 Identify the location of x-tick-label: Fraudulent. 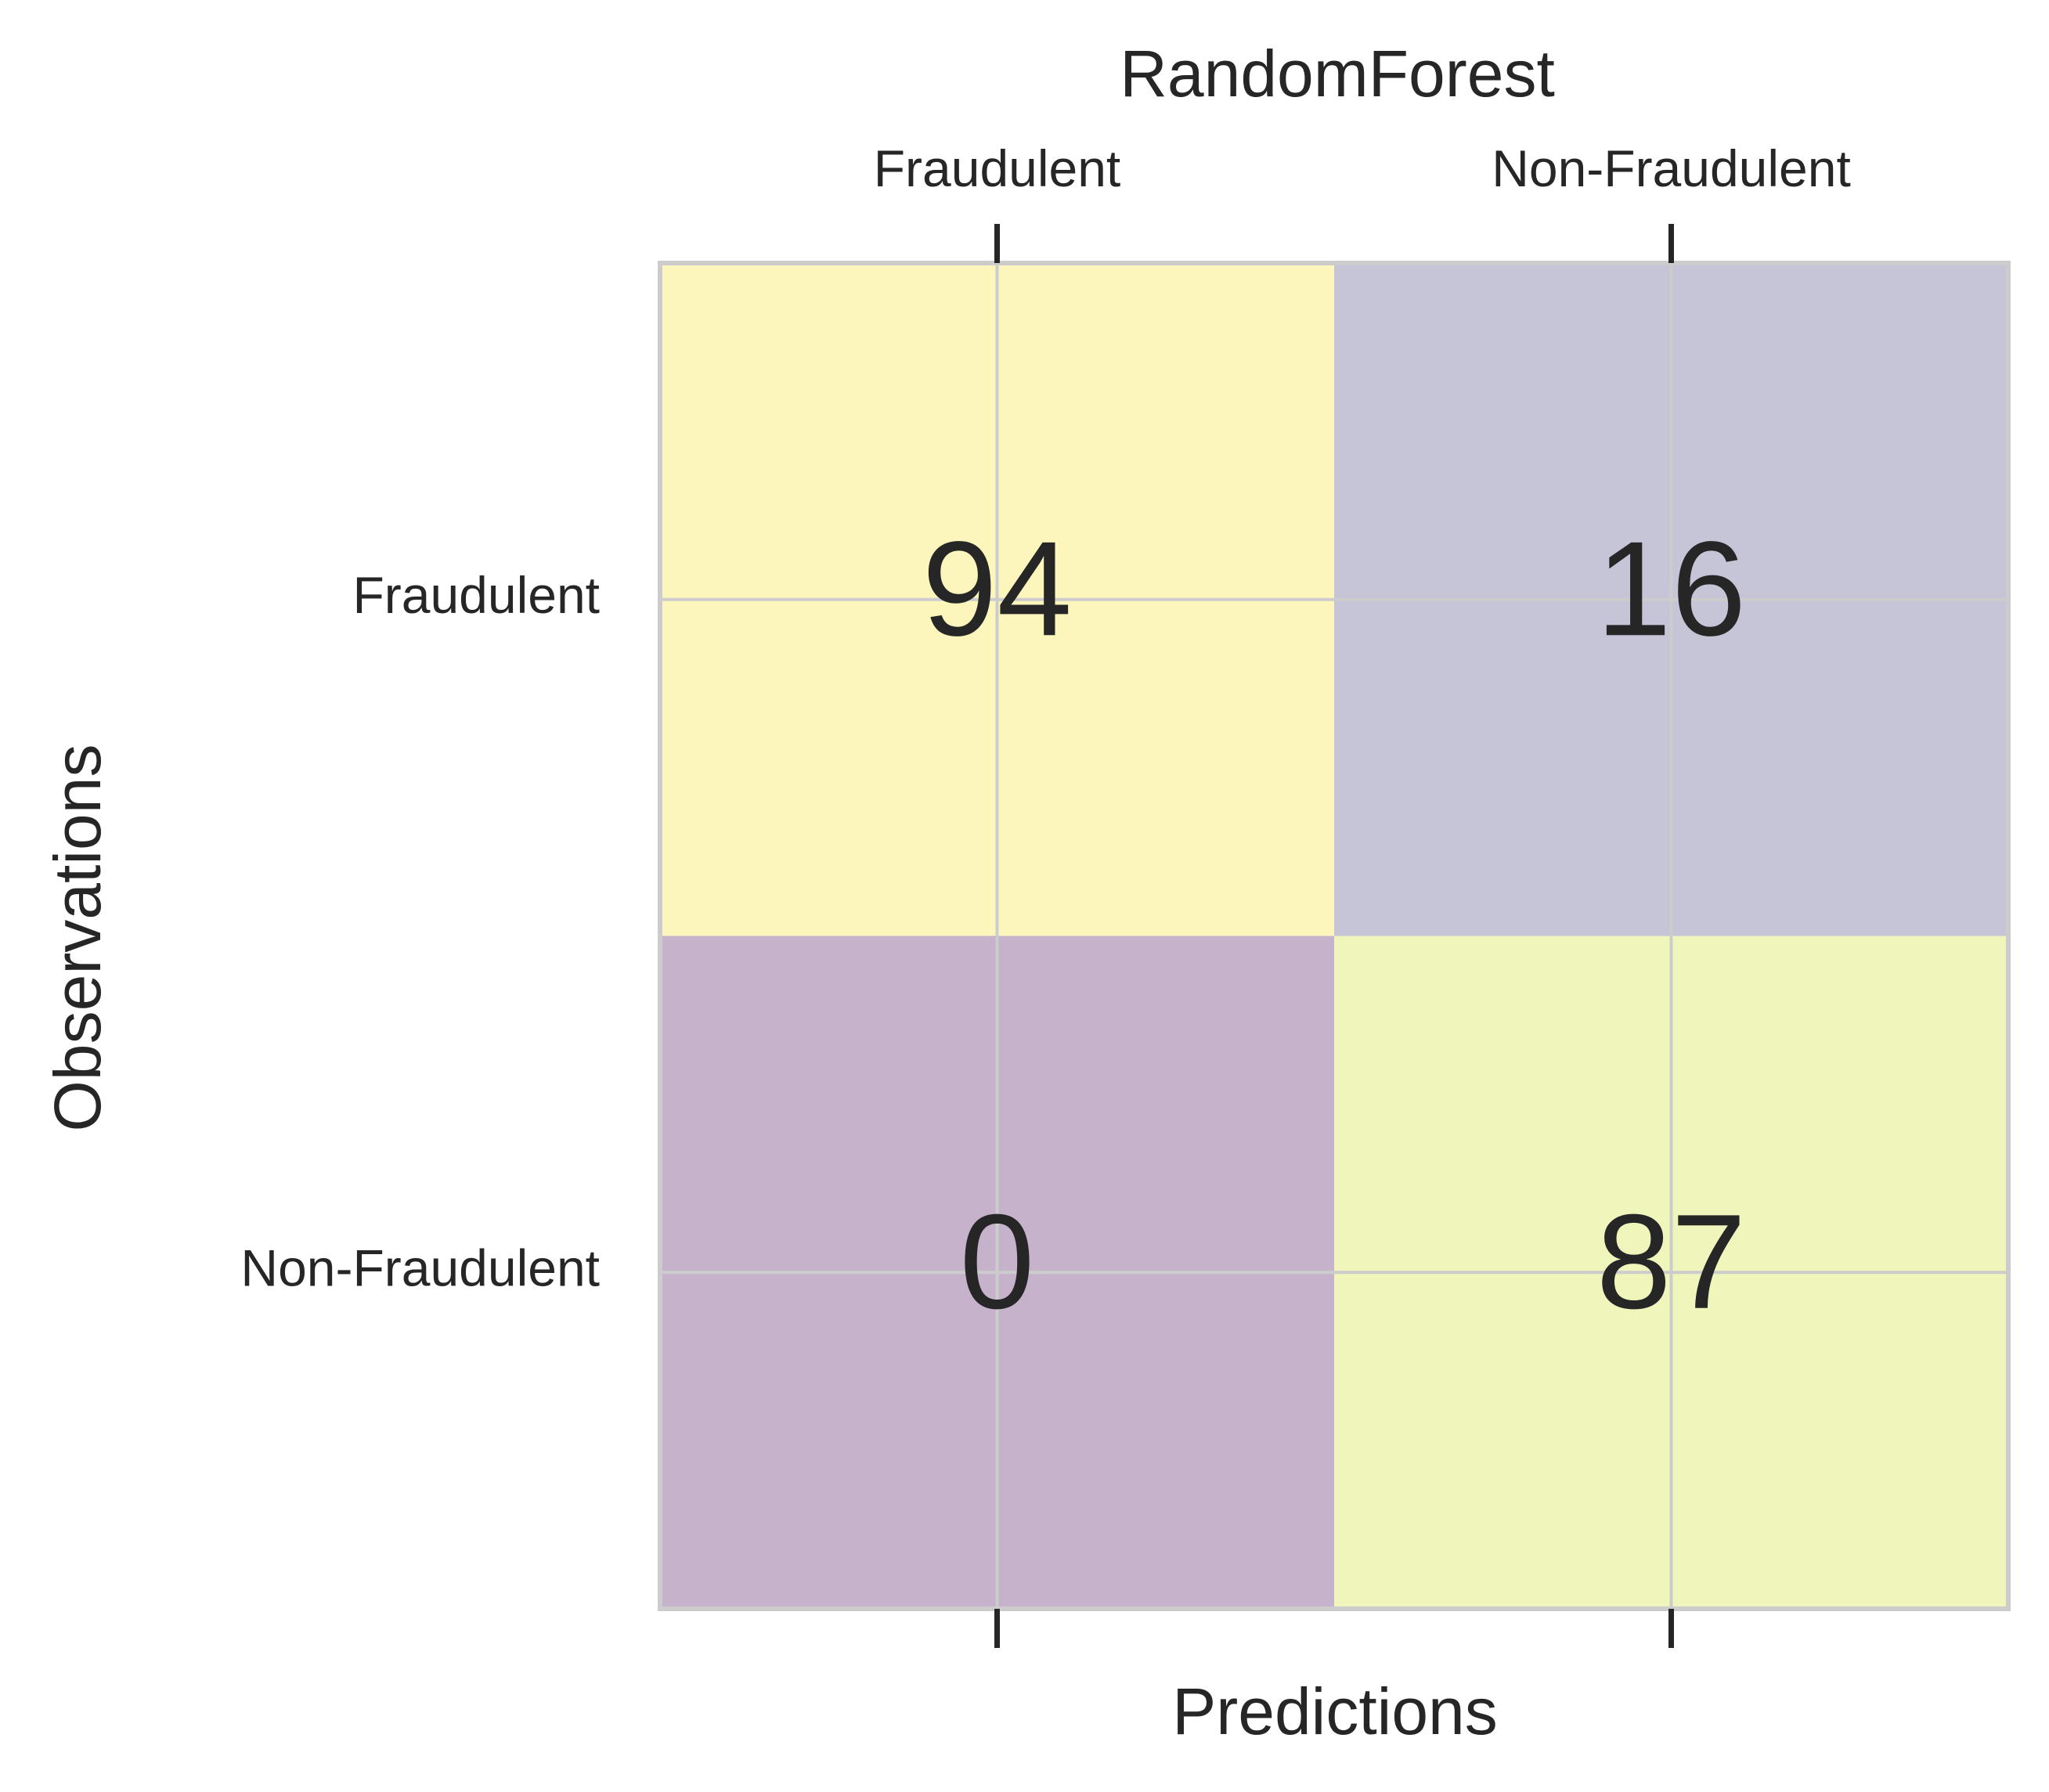
(997, 168).